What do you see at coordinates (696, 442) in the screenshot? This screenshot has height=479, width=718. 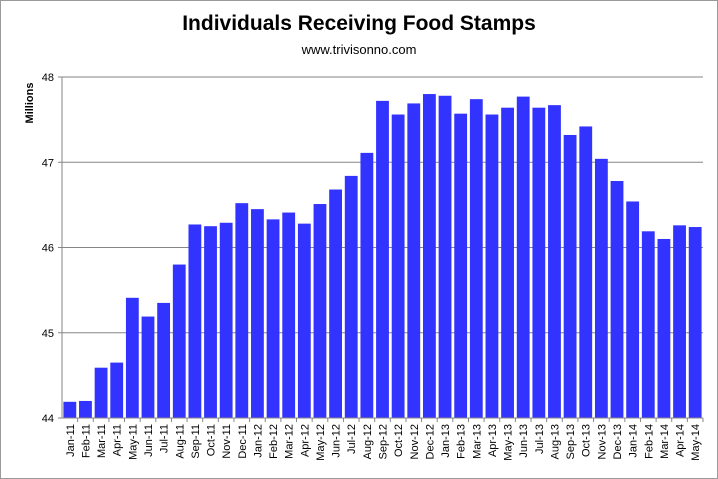 I see `x-tick-label: May-14` at bounding box center [696, 442].